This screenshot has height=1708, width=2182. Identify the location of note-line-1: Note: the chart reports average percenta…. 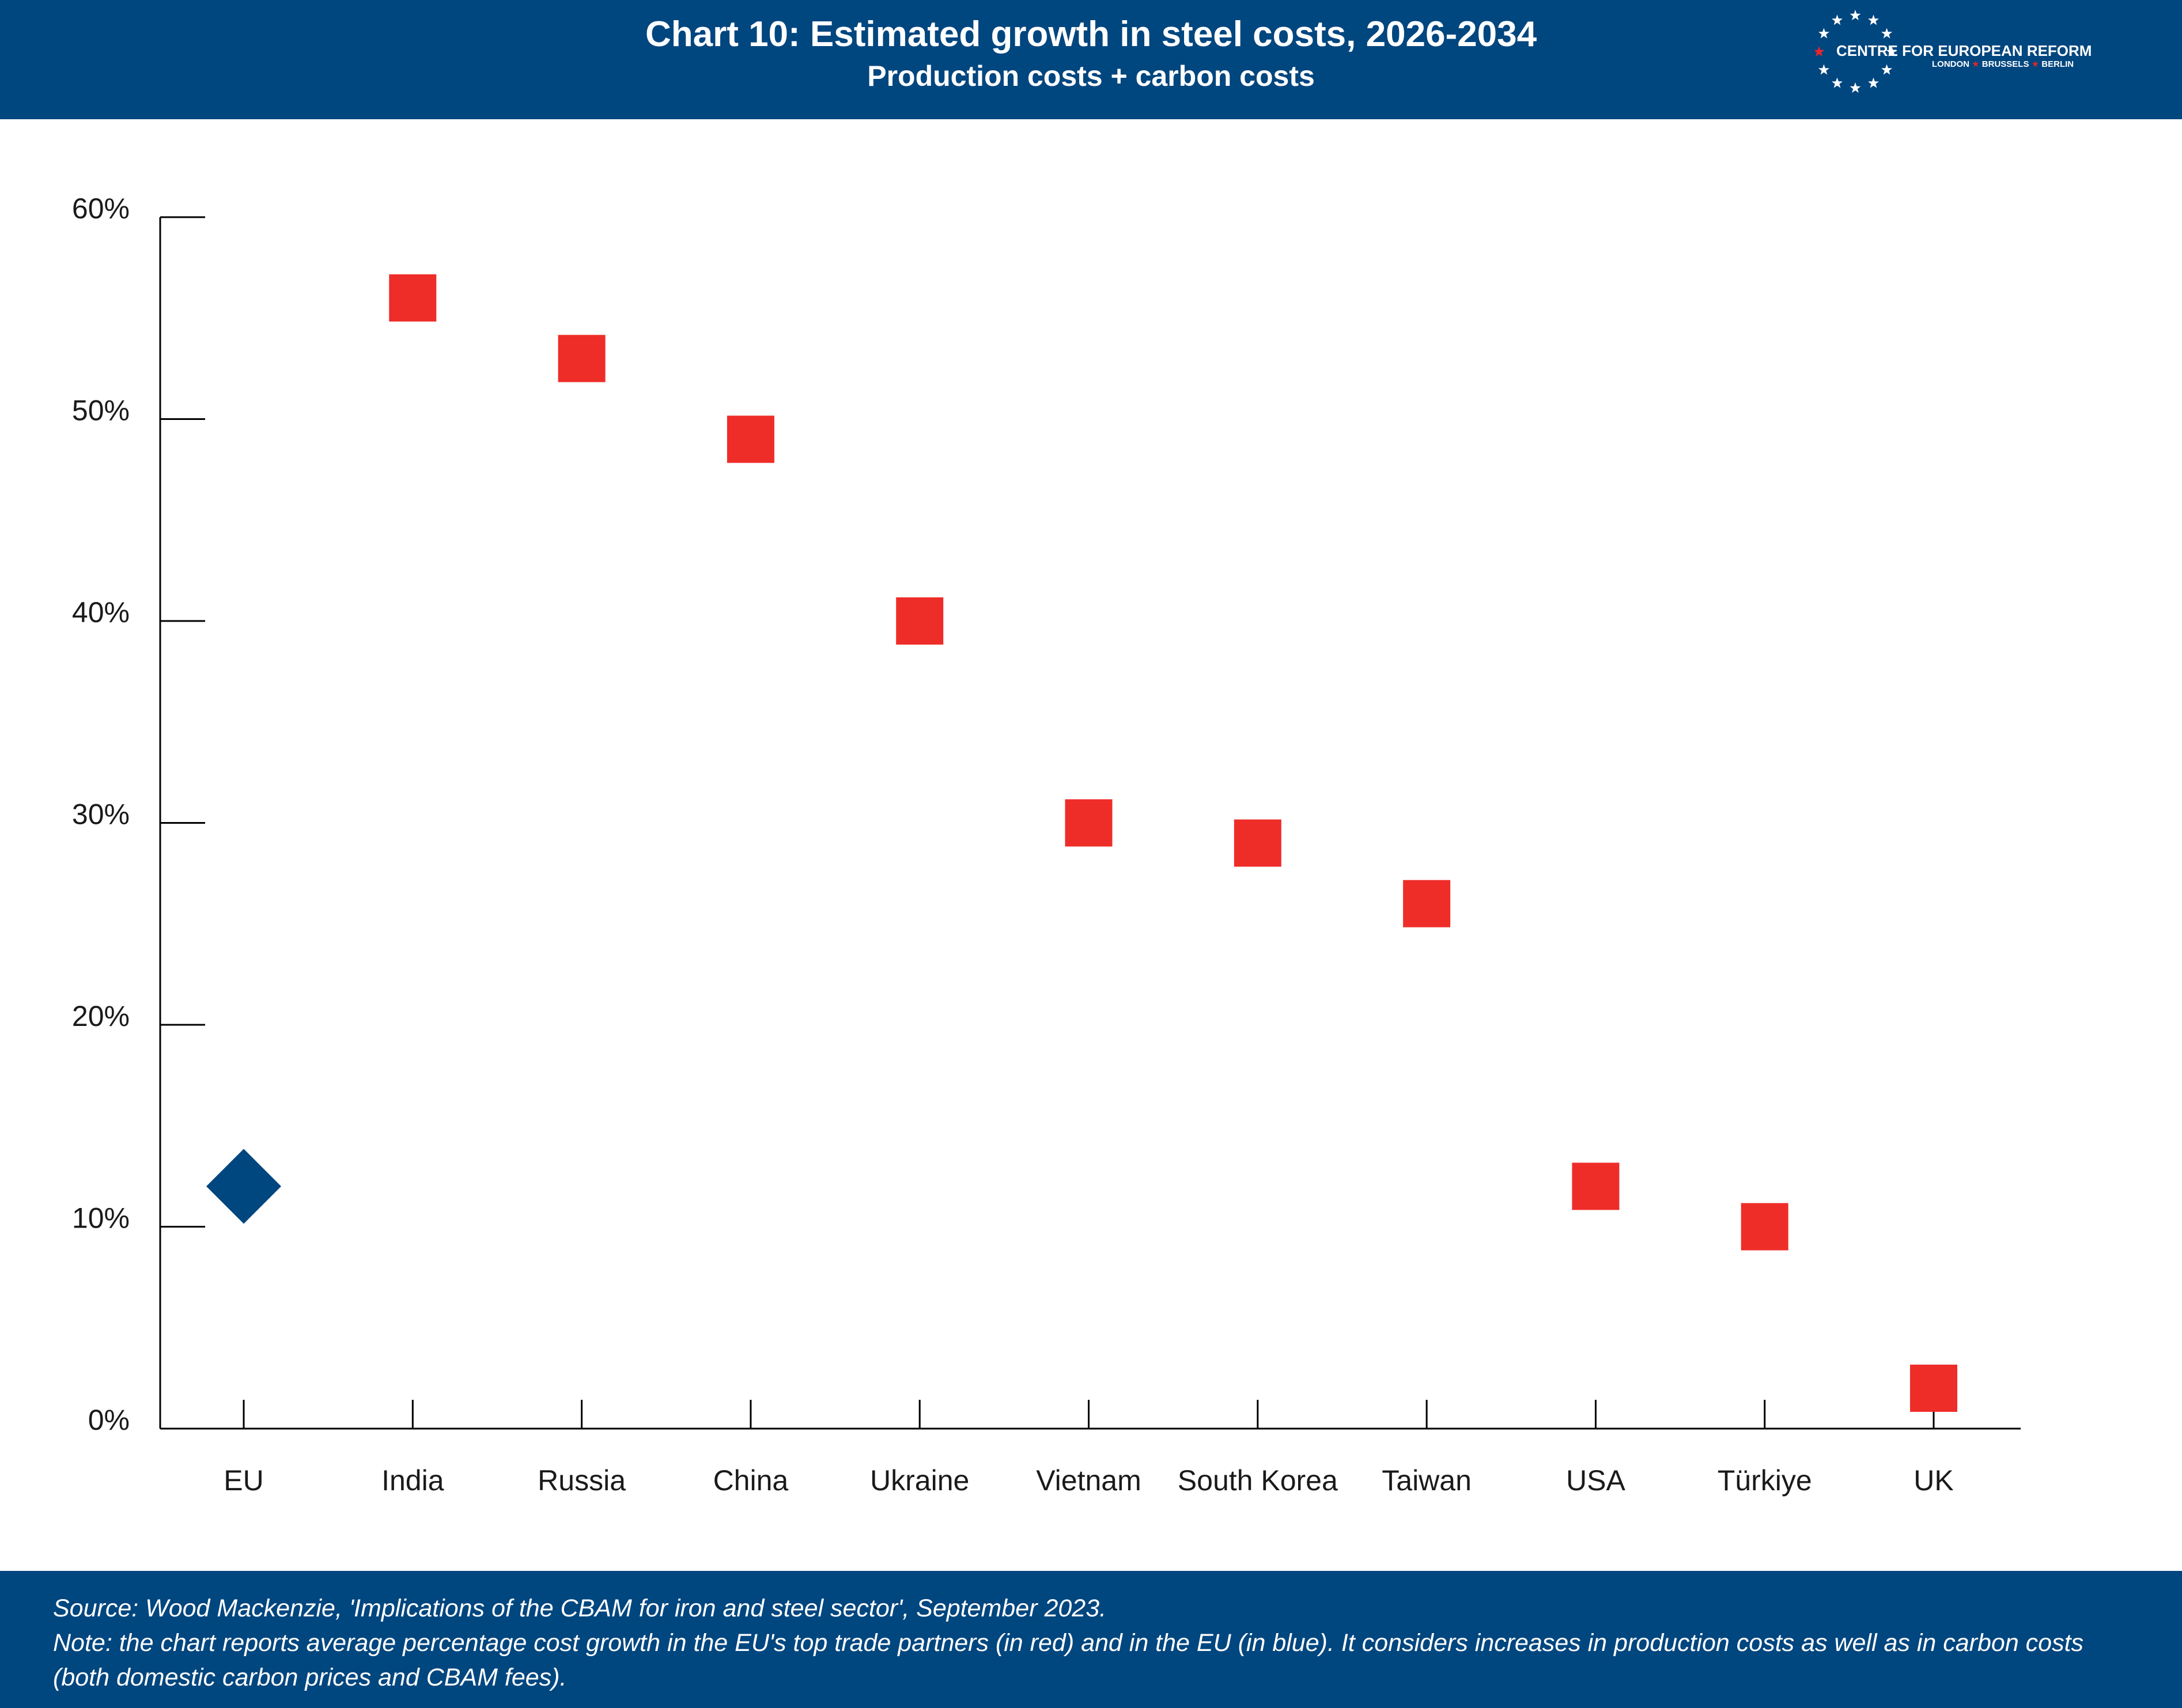
(1068, 1643).